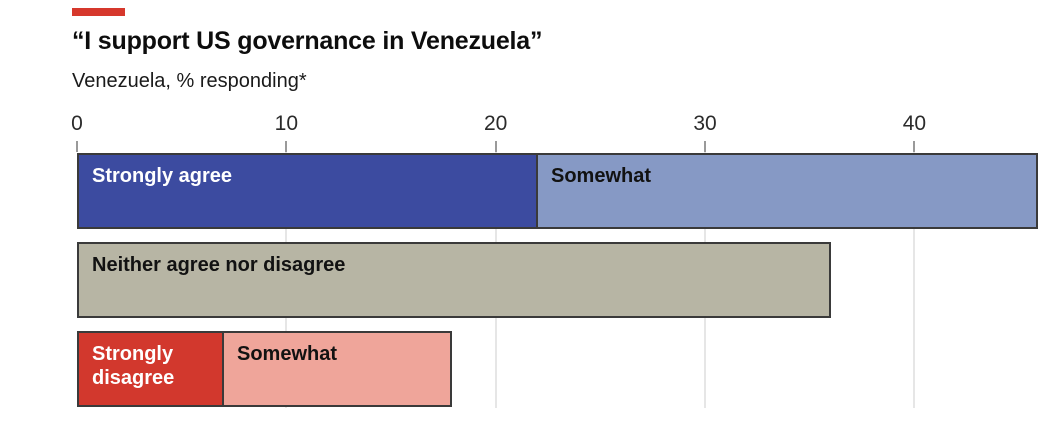 This screenshot has width=1054, height=440. Describe the element at coordinates (496, 123) in the screenshot. I see `x-axis-tick-label: 20` at that location.